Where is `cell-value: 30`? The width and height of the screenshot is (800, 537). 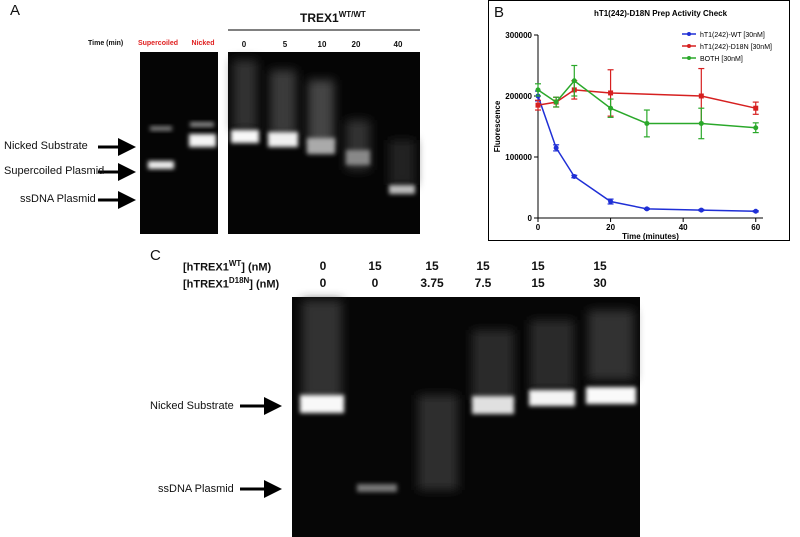
cell-value: 30 is located at coordinates (600, 283).